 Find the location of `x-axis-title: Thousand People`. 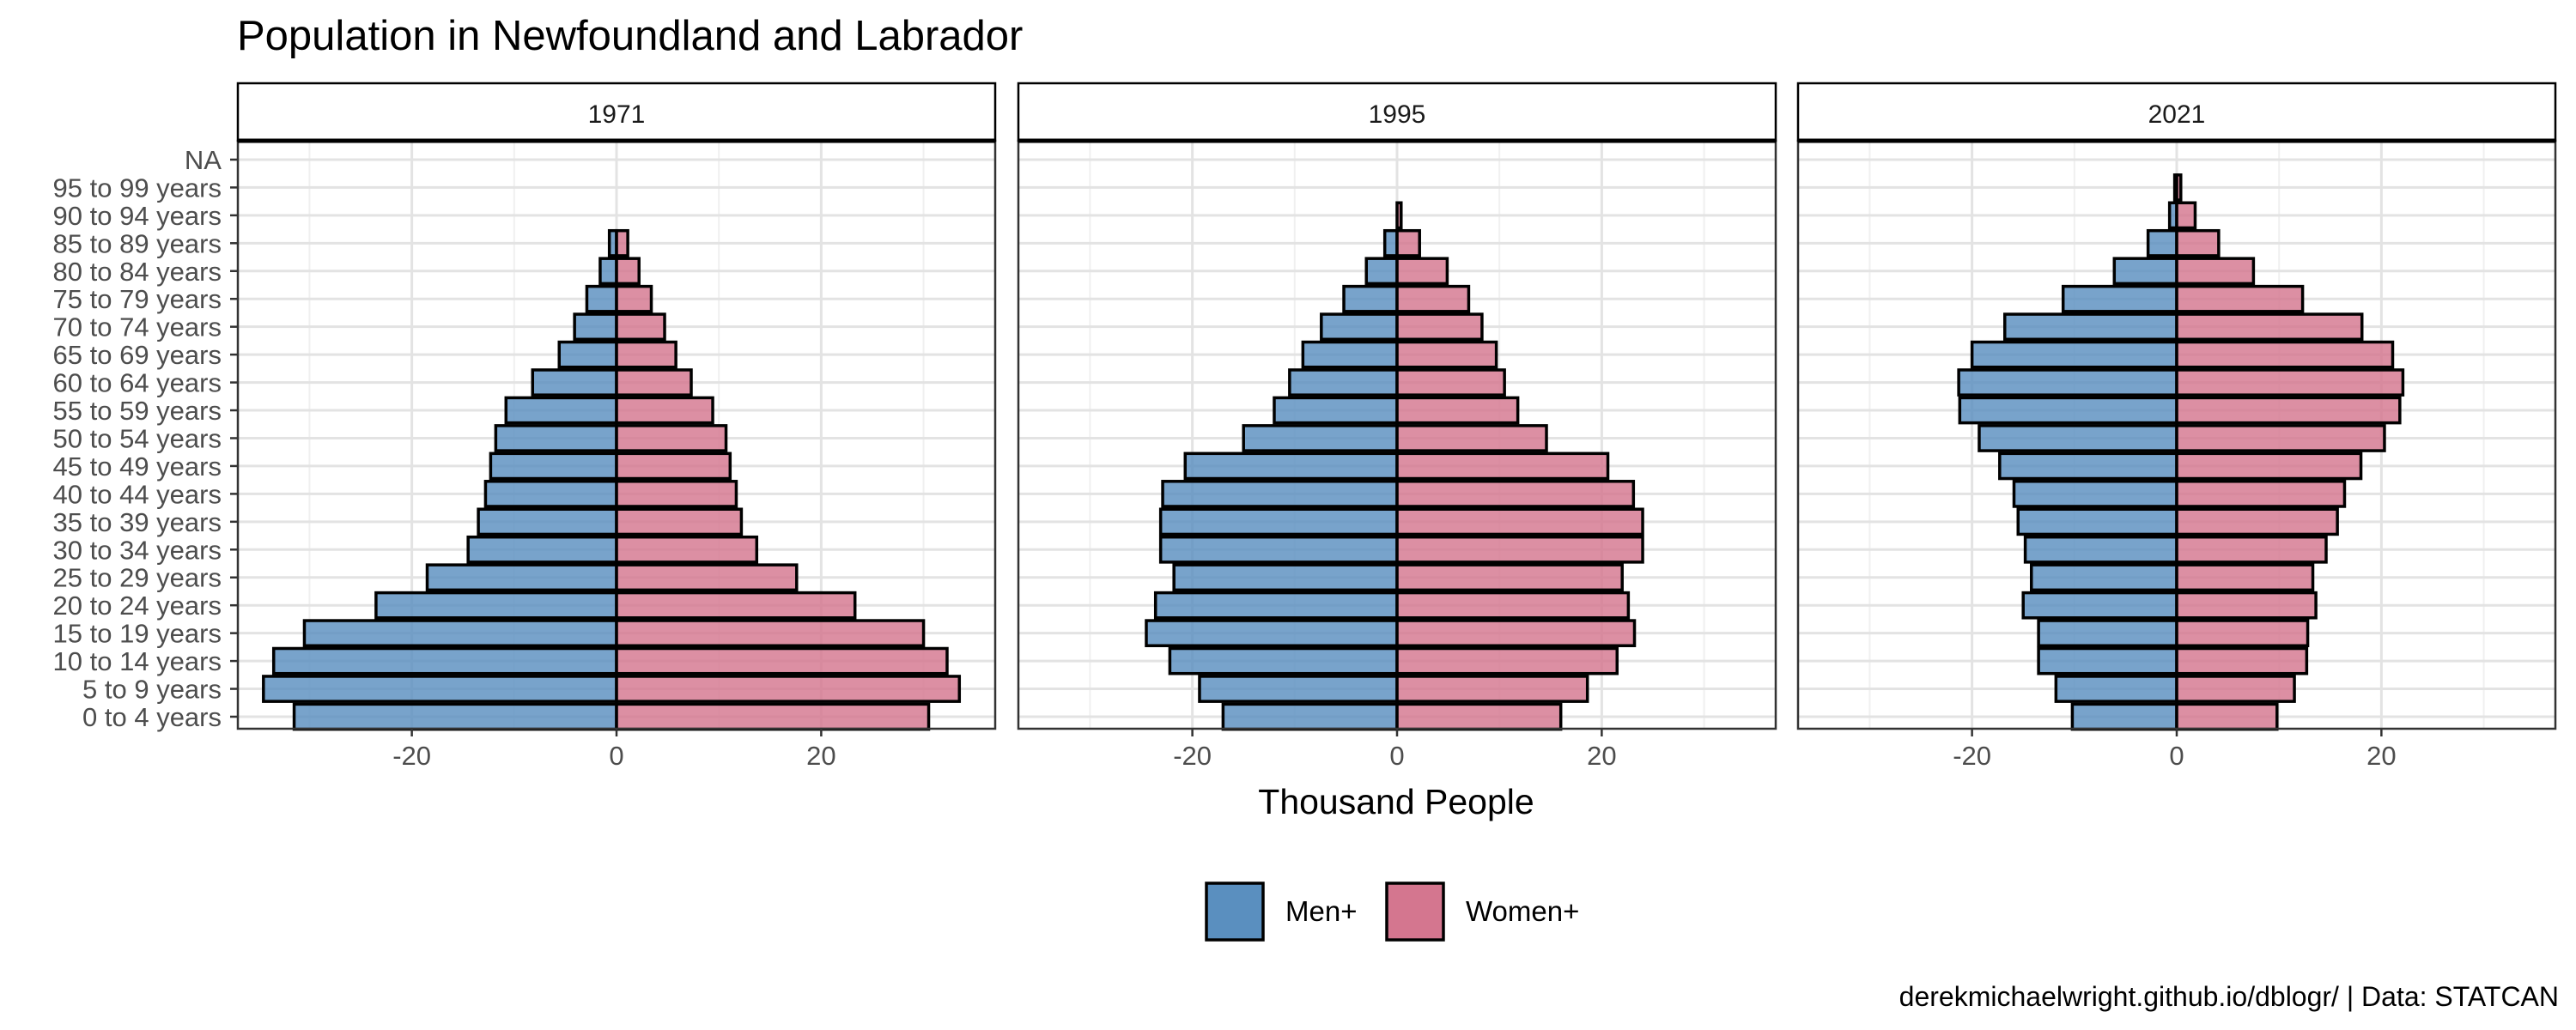

x-axis-title: Thousand People is located at coordinates (1396, 801).